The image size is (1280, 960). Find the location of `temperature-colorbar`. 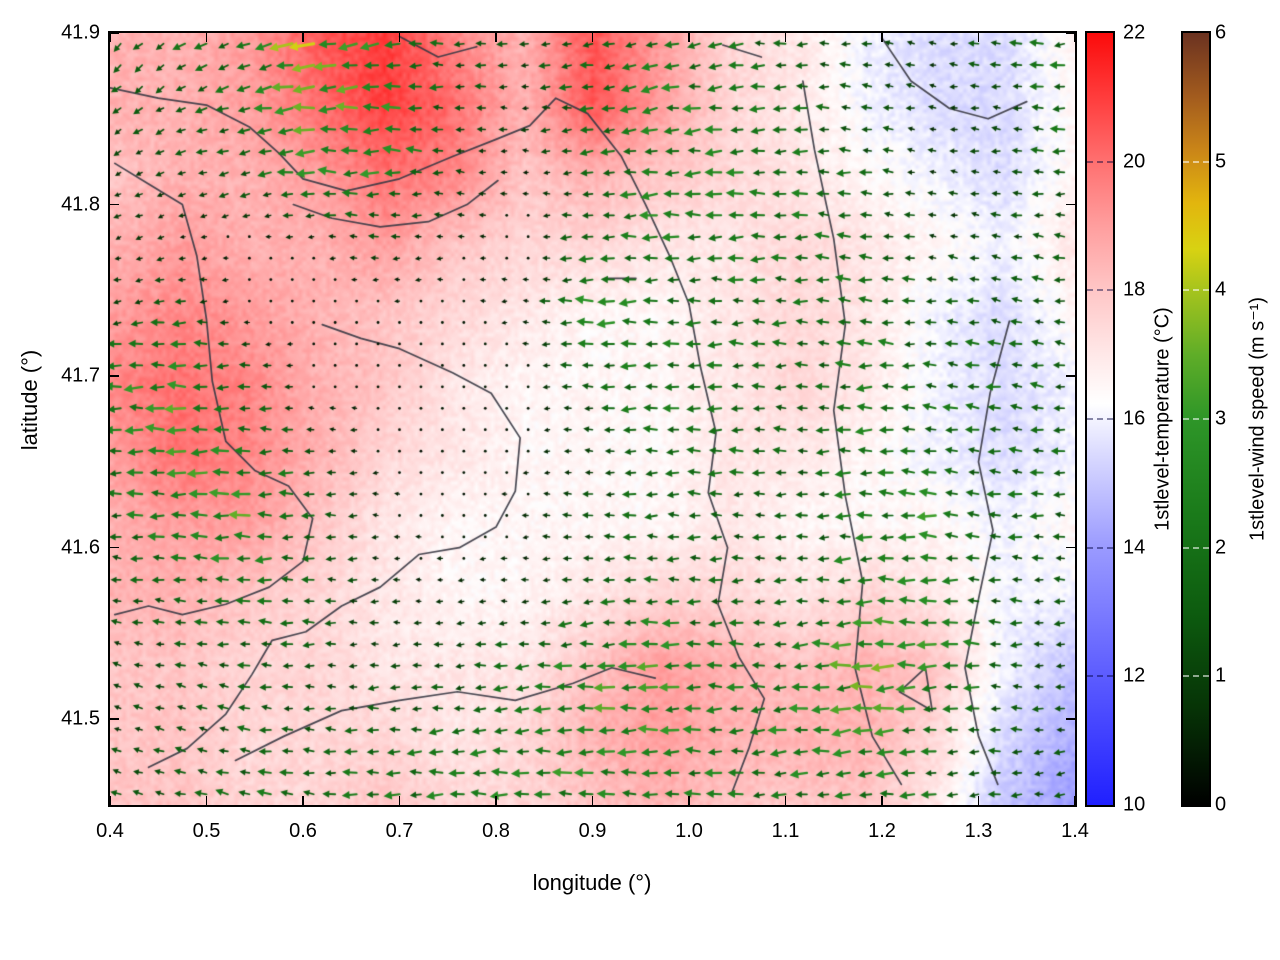

temperature-colorbar is located at coordinates (1100, 419).